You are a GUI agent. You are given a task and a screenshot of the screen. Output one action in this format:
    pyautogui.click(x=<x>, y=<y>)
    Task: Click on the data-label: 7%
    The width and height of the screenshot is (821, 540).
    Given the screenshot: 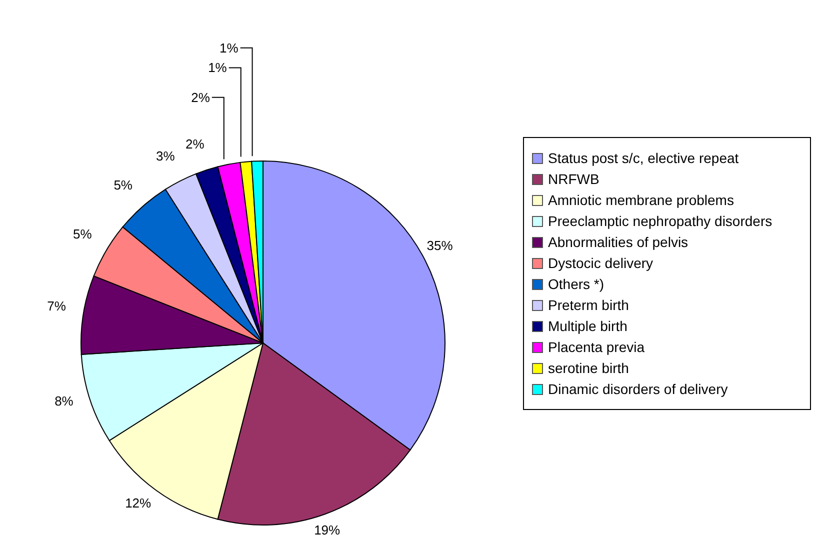 What is the action you would take?
    pyautogui.click(x=56, y=306)
    